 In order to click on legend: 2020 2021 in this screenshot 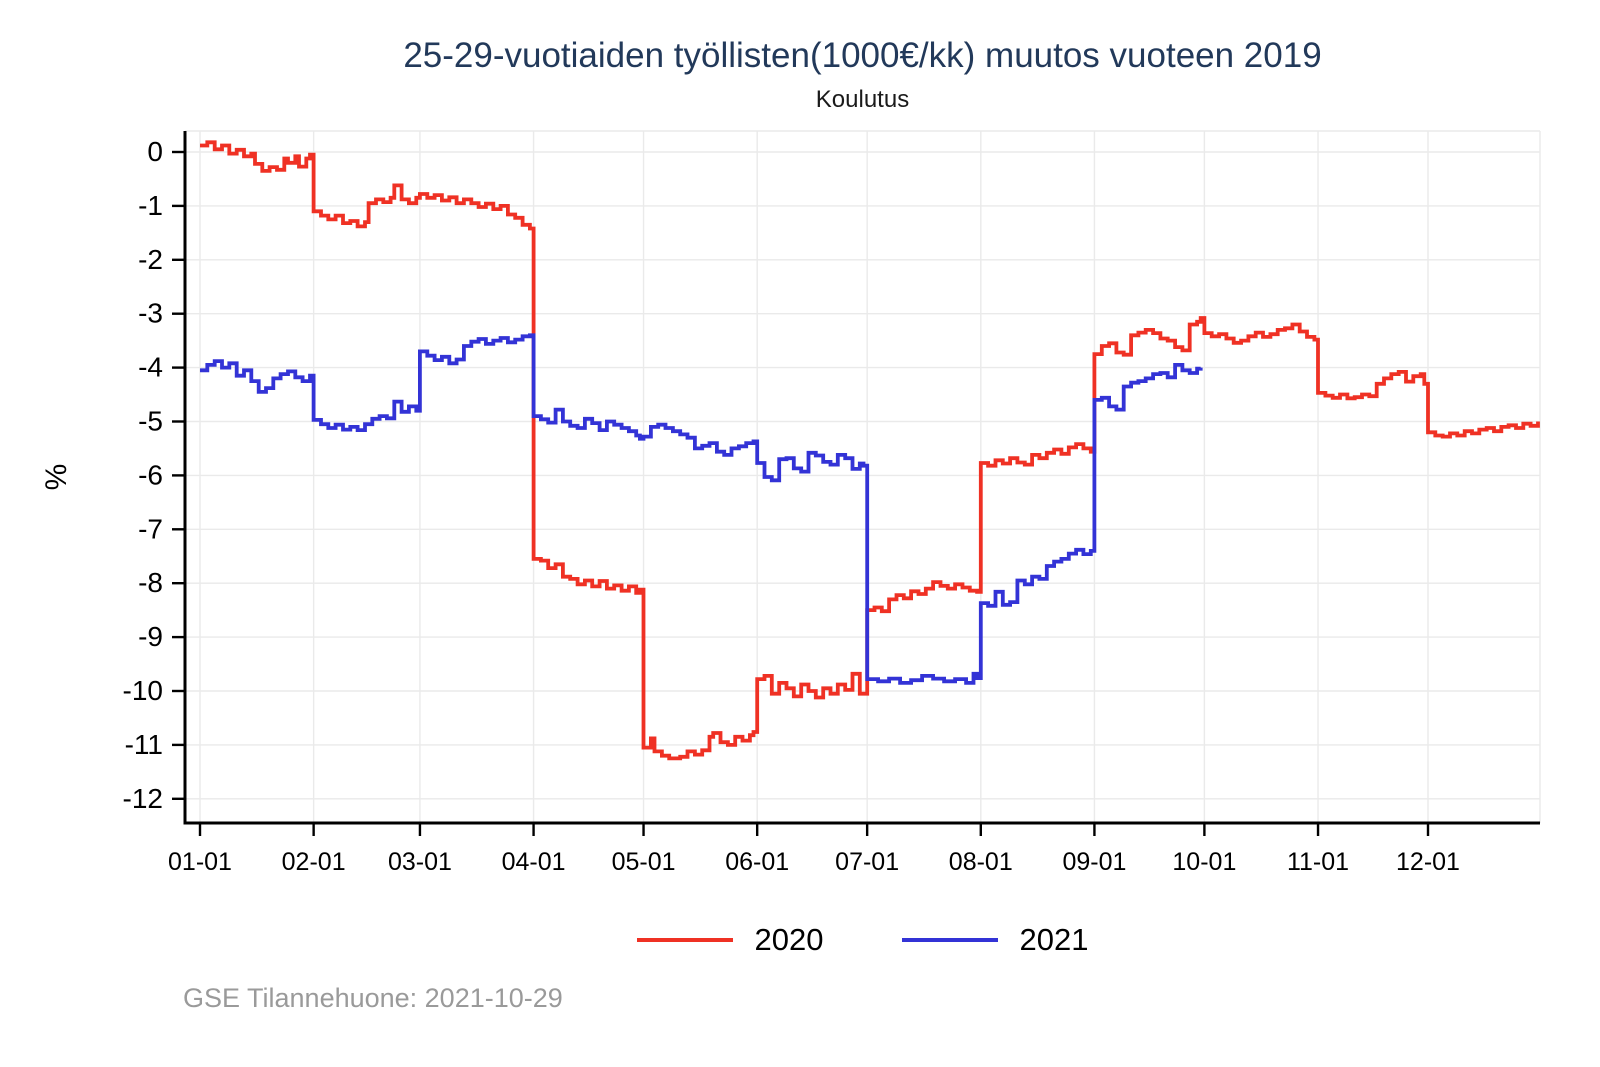, I will do `click(862, 940)`.